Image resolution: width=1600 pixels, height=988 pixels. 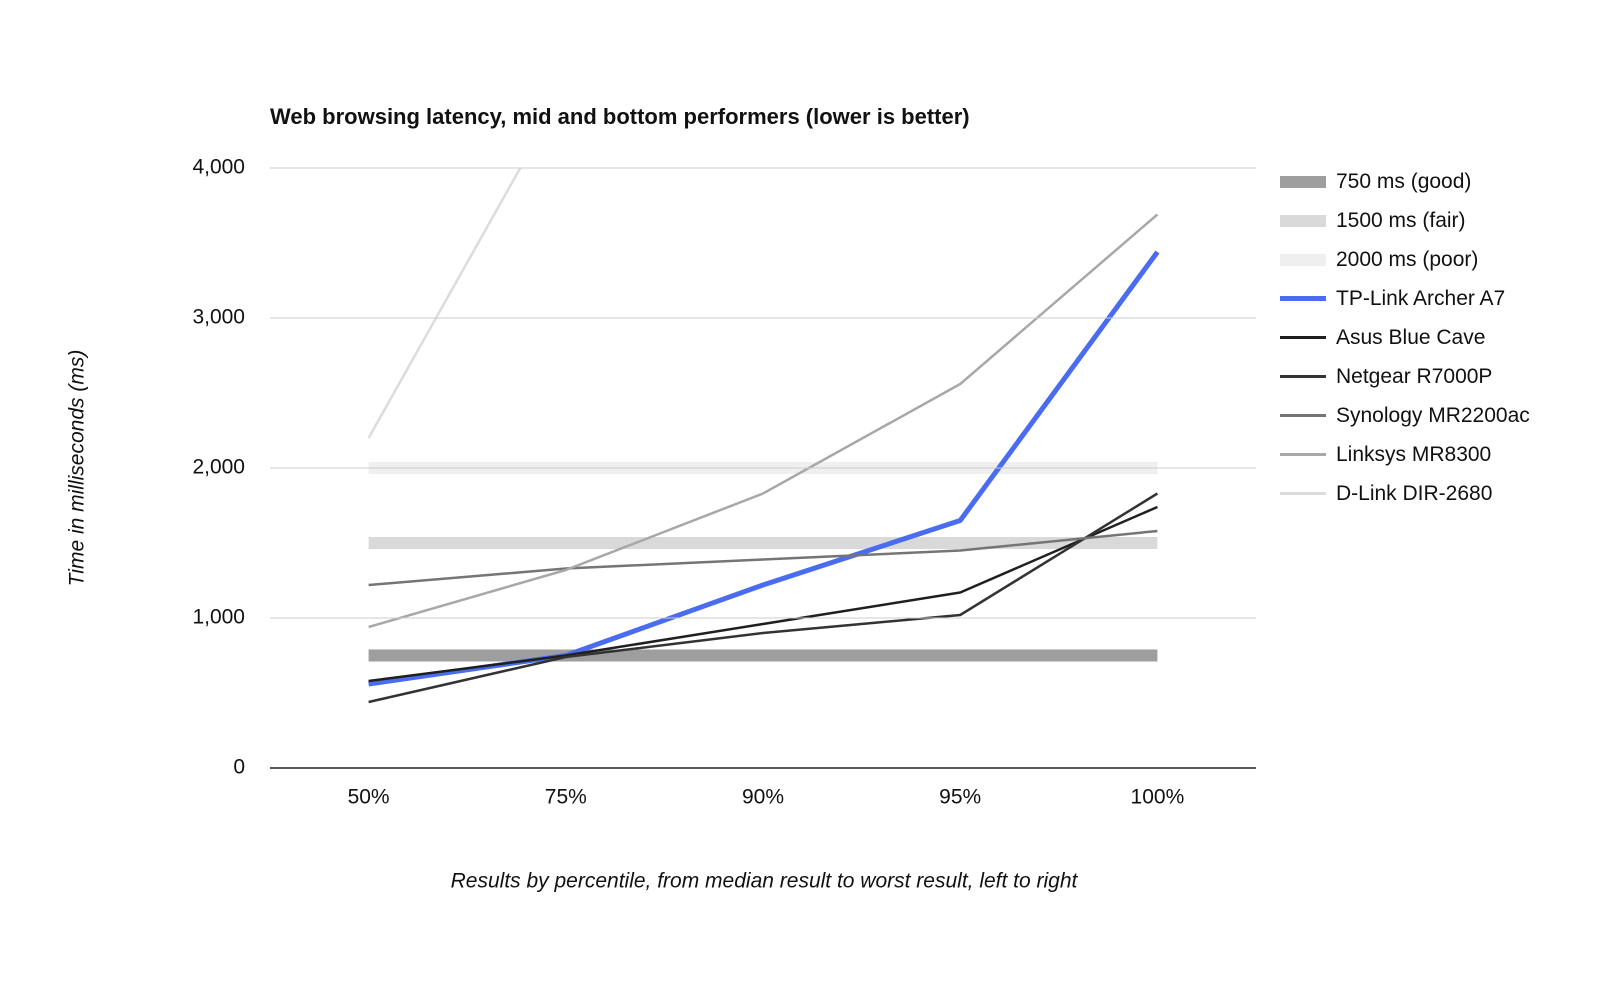 I want to click on legend-entry: TP-Link Archer A7, so click(x=1430, y=298).